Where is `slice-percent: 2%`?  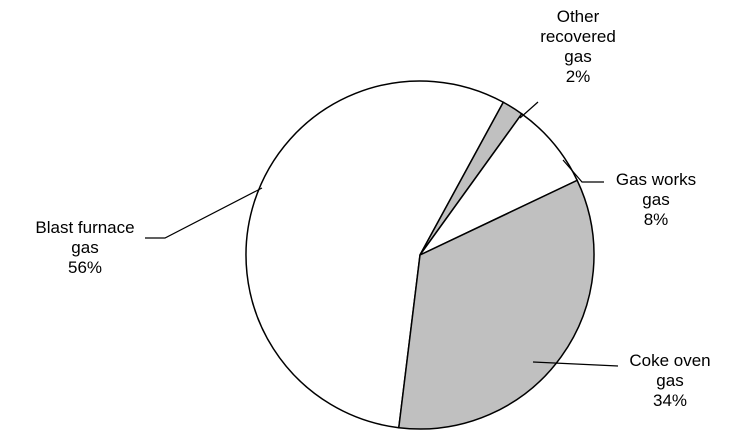 slice-percent: 2% is located at coordinates (578, 76).